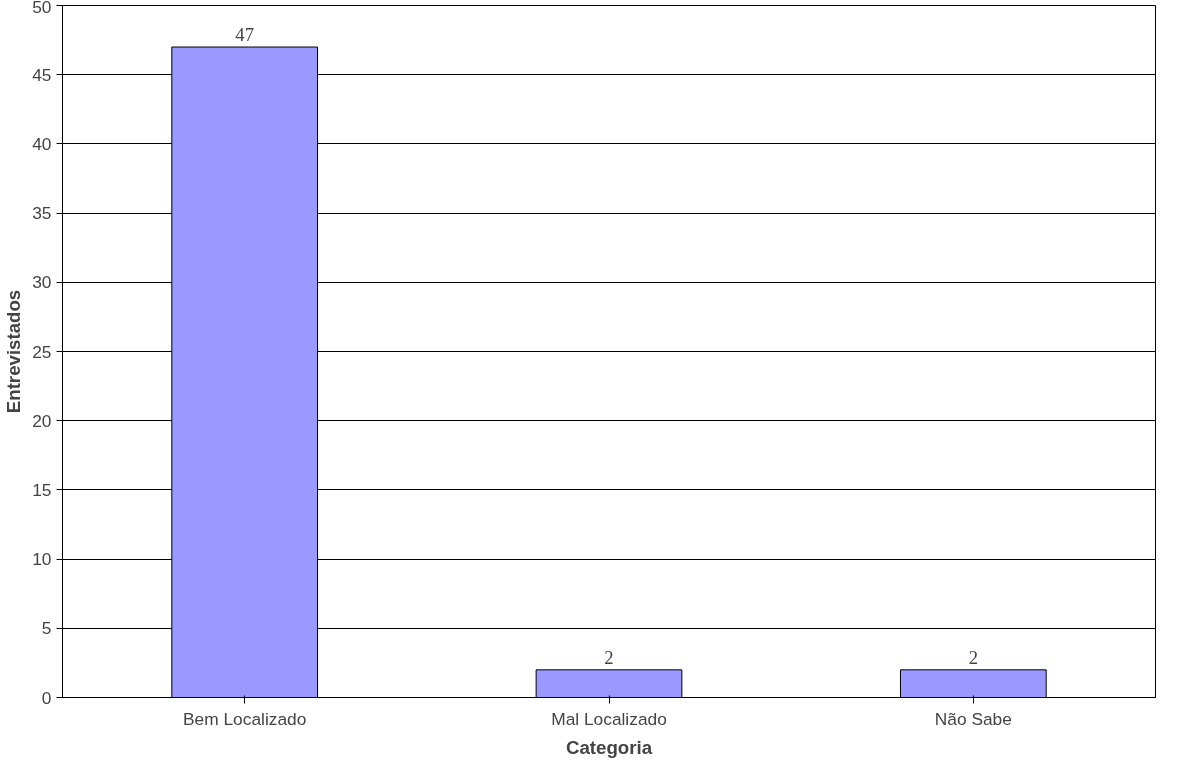  I want to click on y-tick-label: 35, so click(42, 213).